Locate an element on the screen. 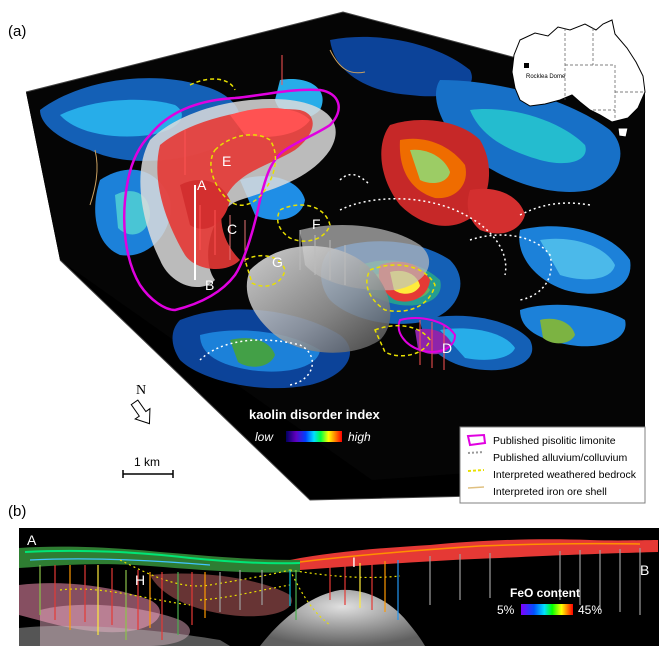 The image size is (661, 646). section-label-a: A is located at coordinates (32, 540).